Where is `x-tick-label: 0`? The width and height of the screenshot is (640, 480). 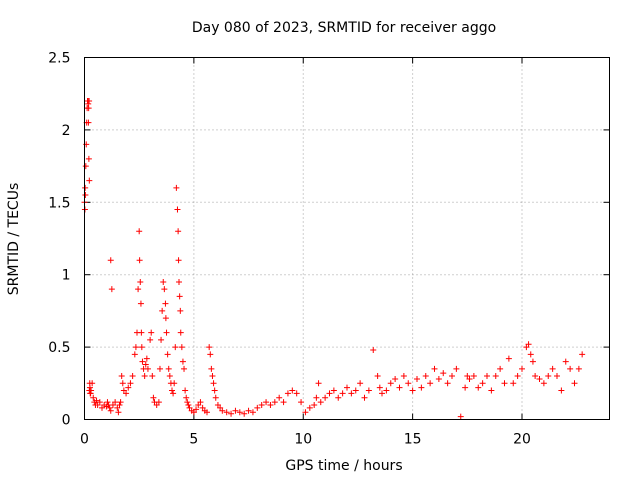
x-tick-label: 0 is located at coordinates (84, 440).